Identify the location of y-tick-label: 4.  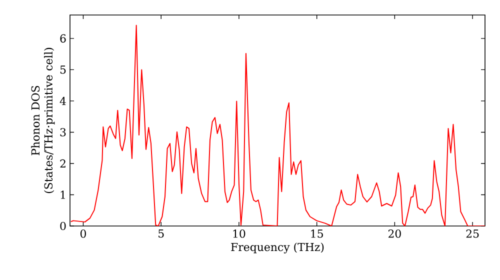
(63, 101).